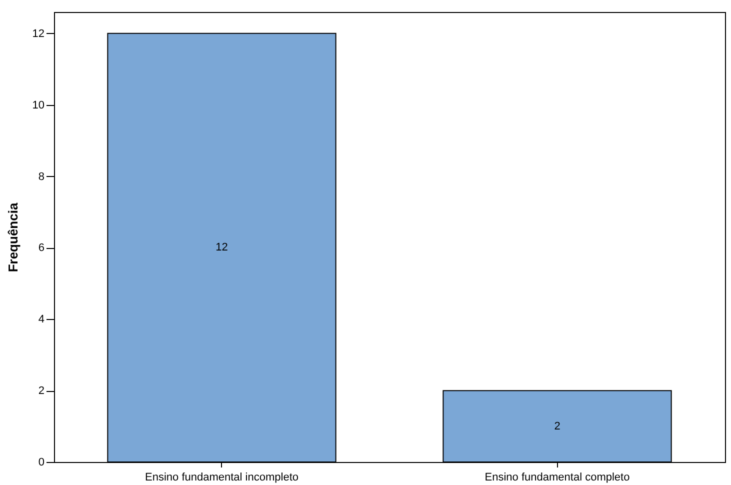 This screenshot has width=731, height=485. What do you see at coordinates (41, 391) in the screenshot?
I see `y-tick-label: 2` at bounding box center [41, 391].